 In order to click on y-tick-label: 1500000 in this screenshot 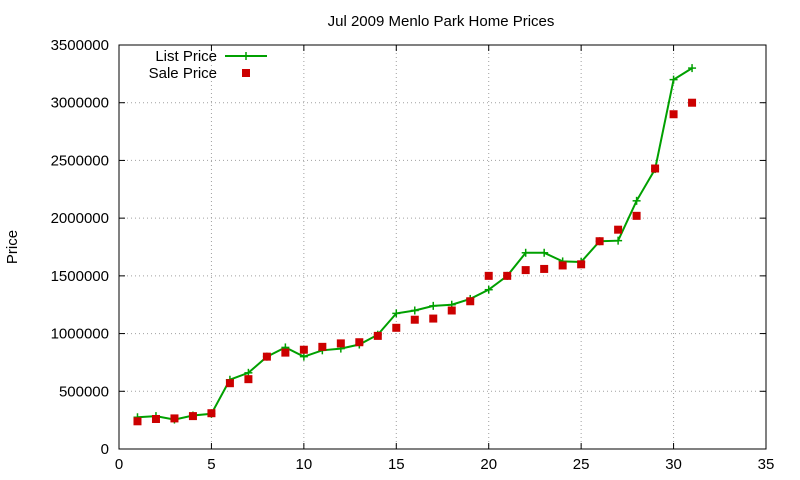, I will do `click(80, 276)`.